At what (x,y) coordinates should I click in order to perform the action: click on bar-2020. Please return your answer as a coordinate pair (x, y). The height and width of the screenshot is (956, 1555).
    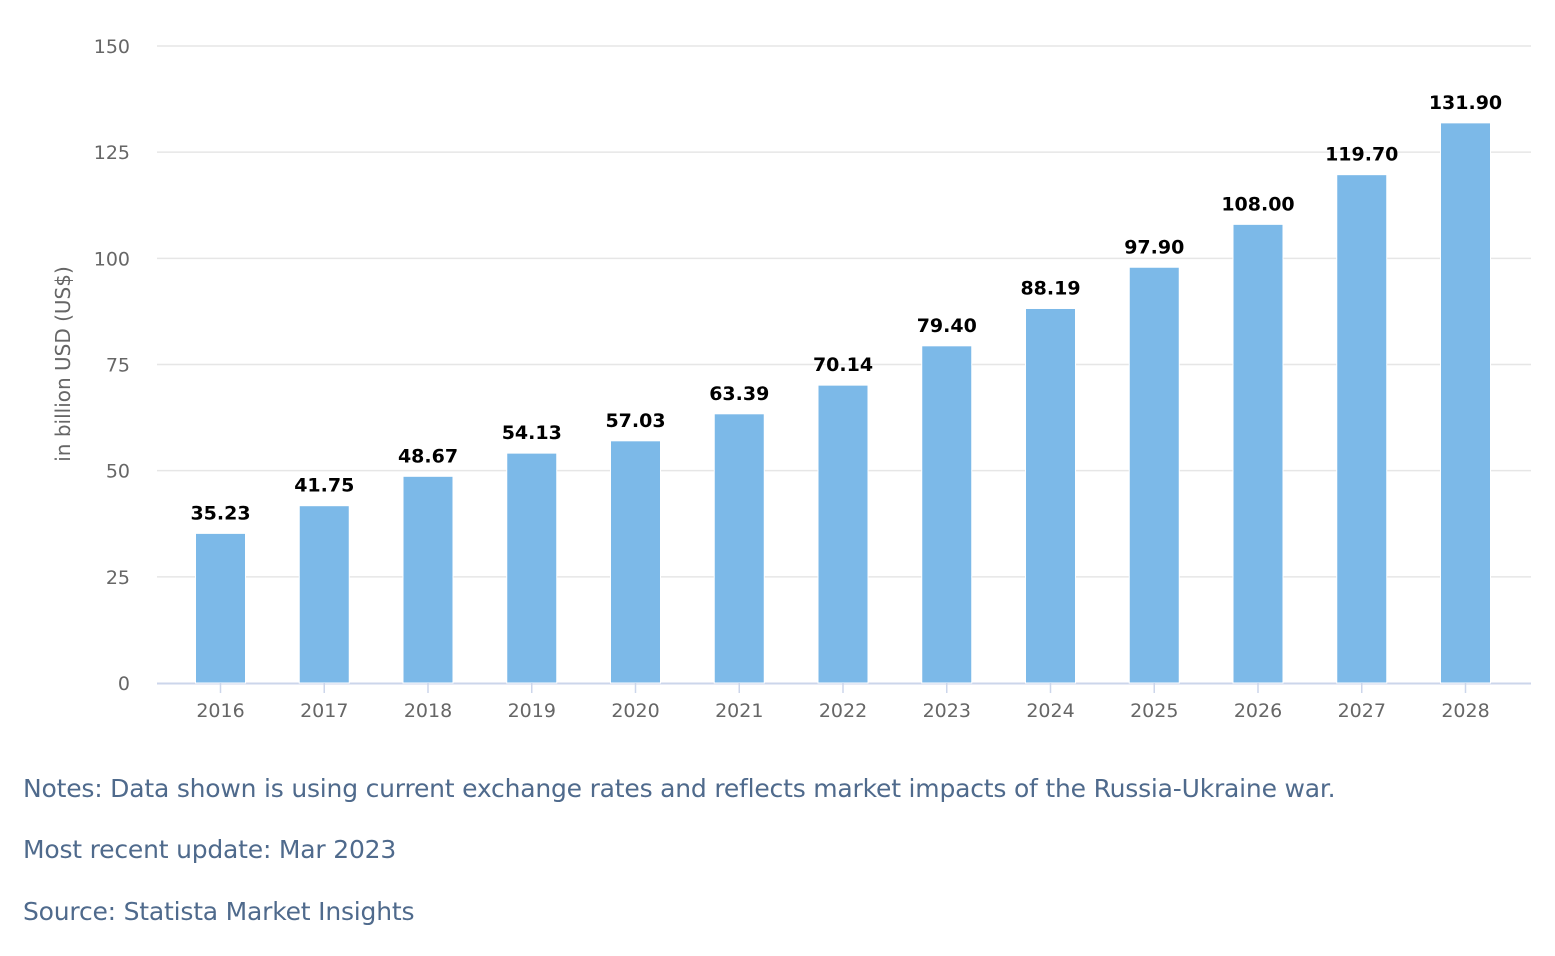
    Looking at the image, I should click on (635, 562).